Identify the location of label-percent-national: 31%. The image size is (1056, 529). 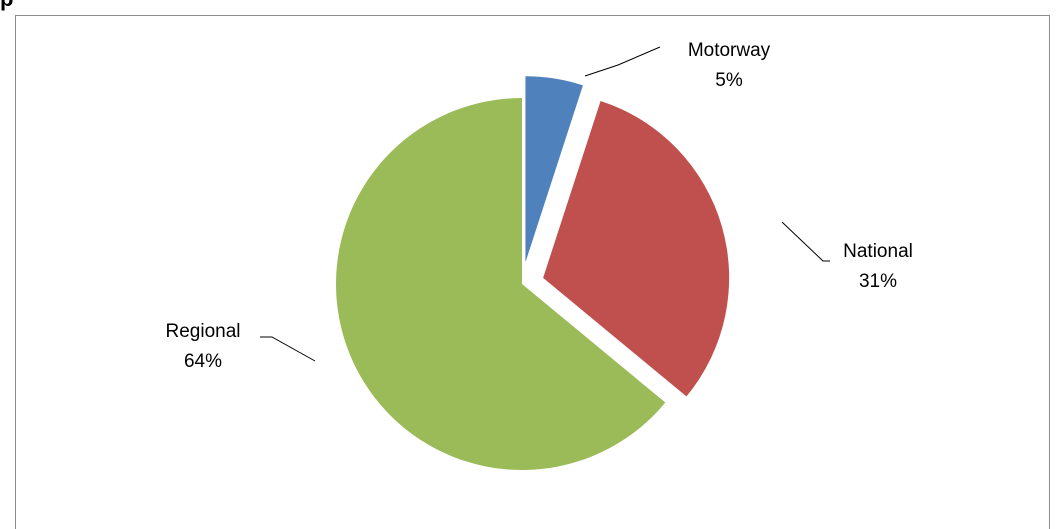
(878, 281).